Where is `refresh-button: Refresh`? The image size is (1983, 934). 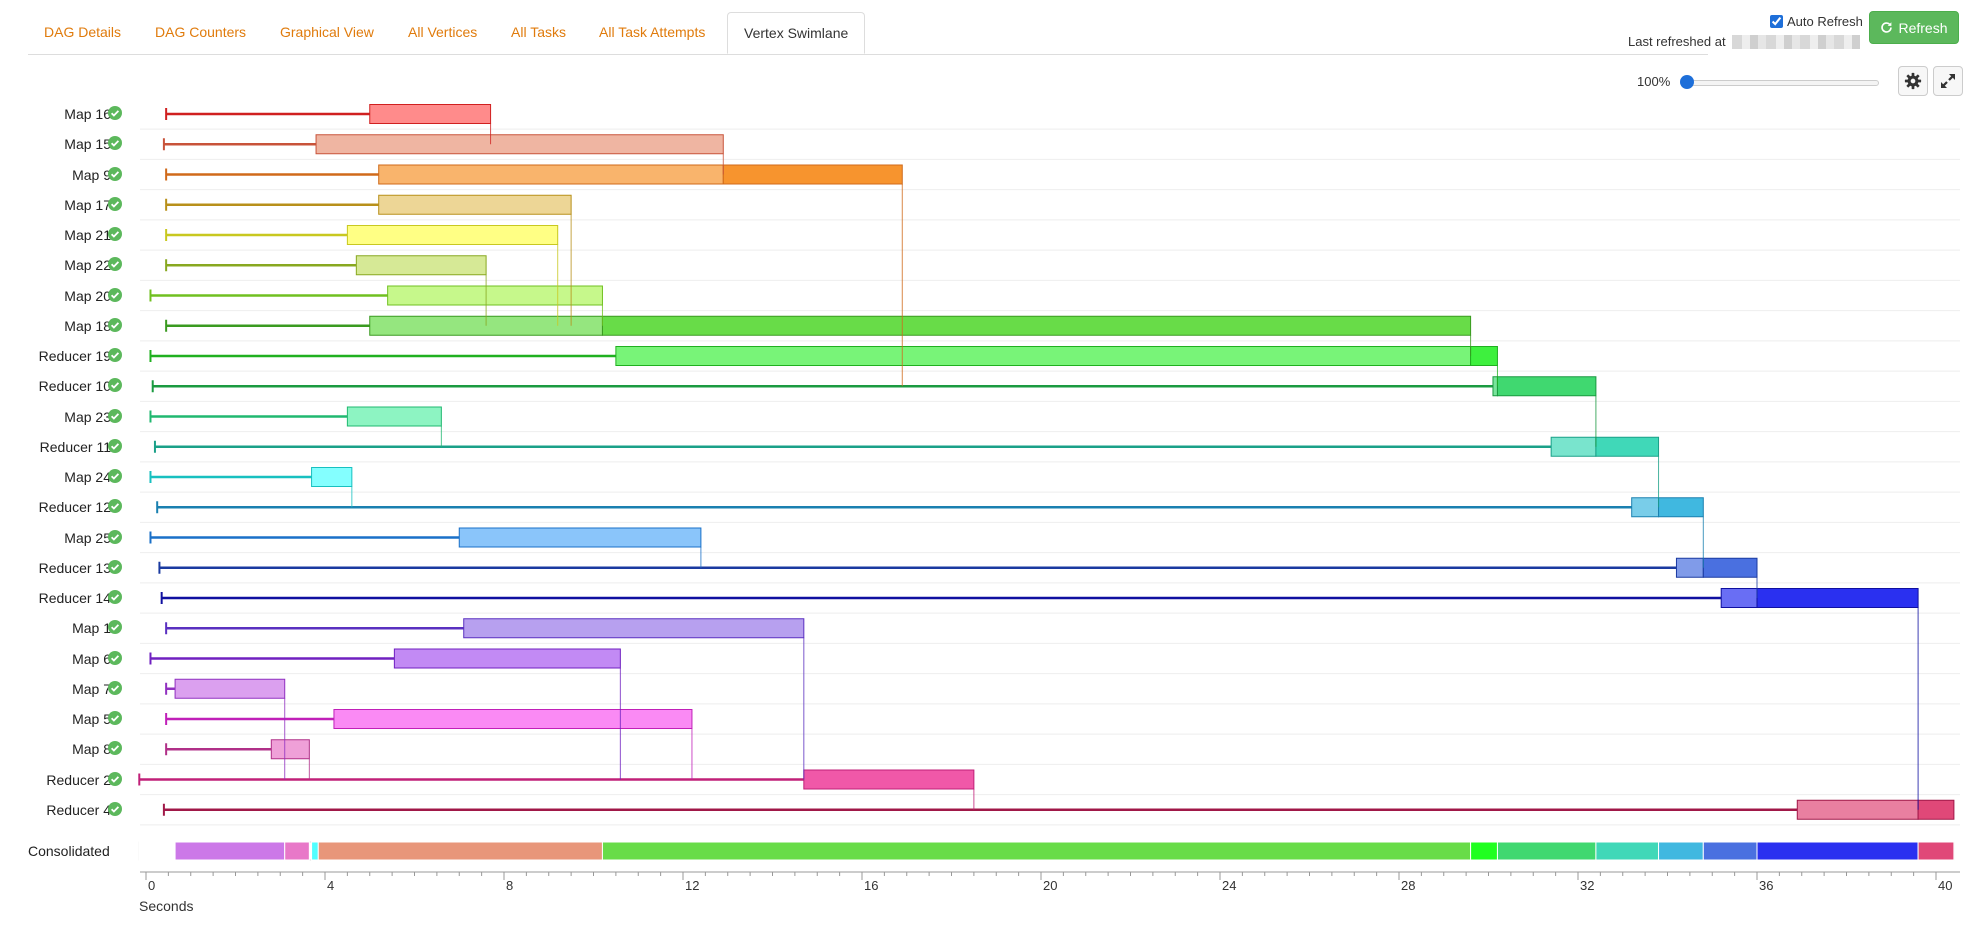 refresh-button: Refresh is located at coordinates (1914, 27).